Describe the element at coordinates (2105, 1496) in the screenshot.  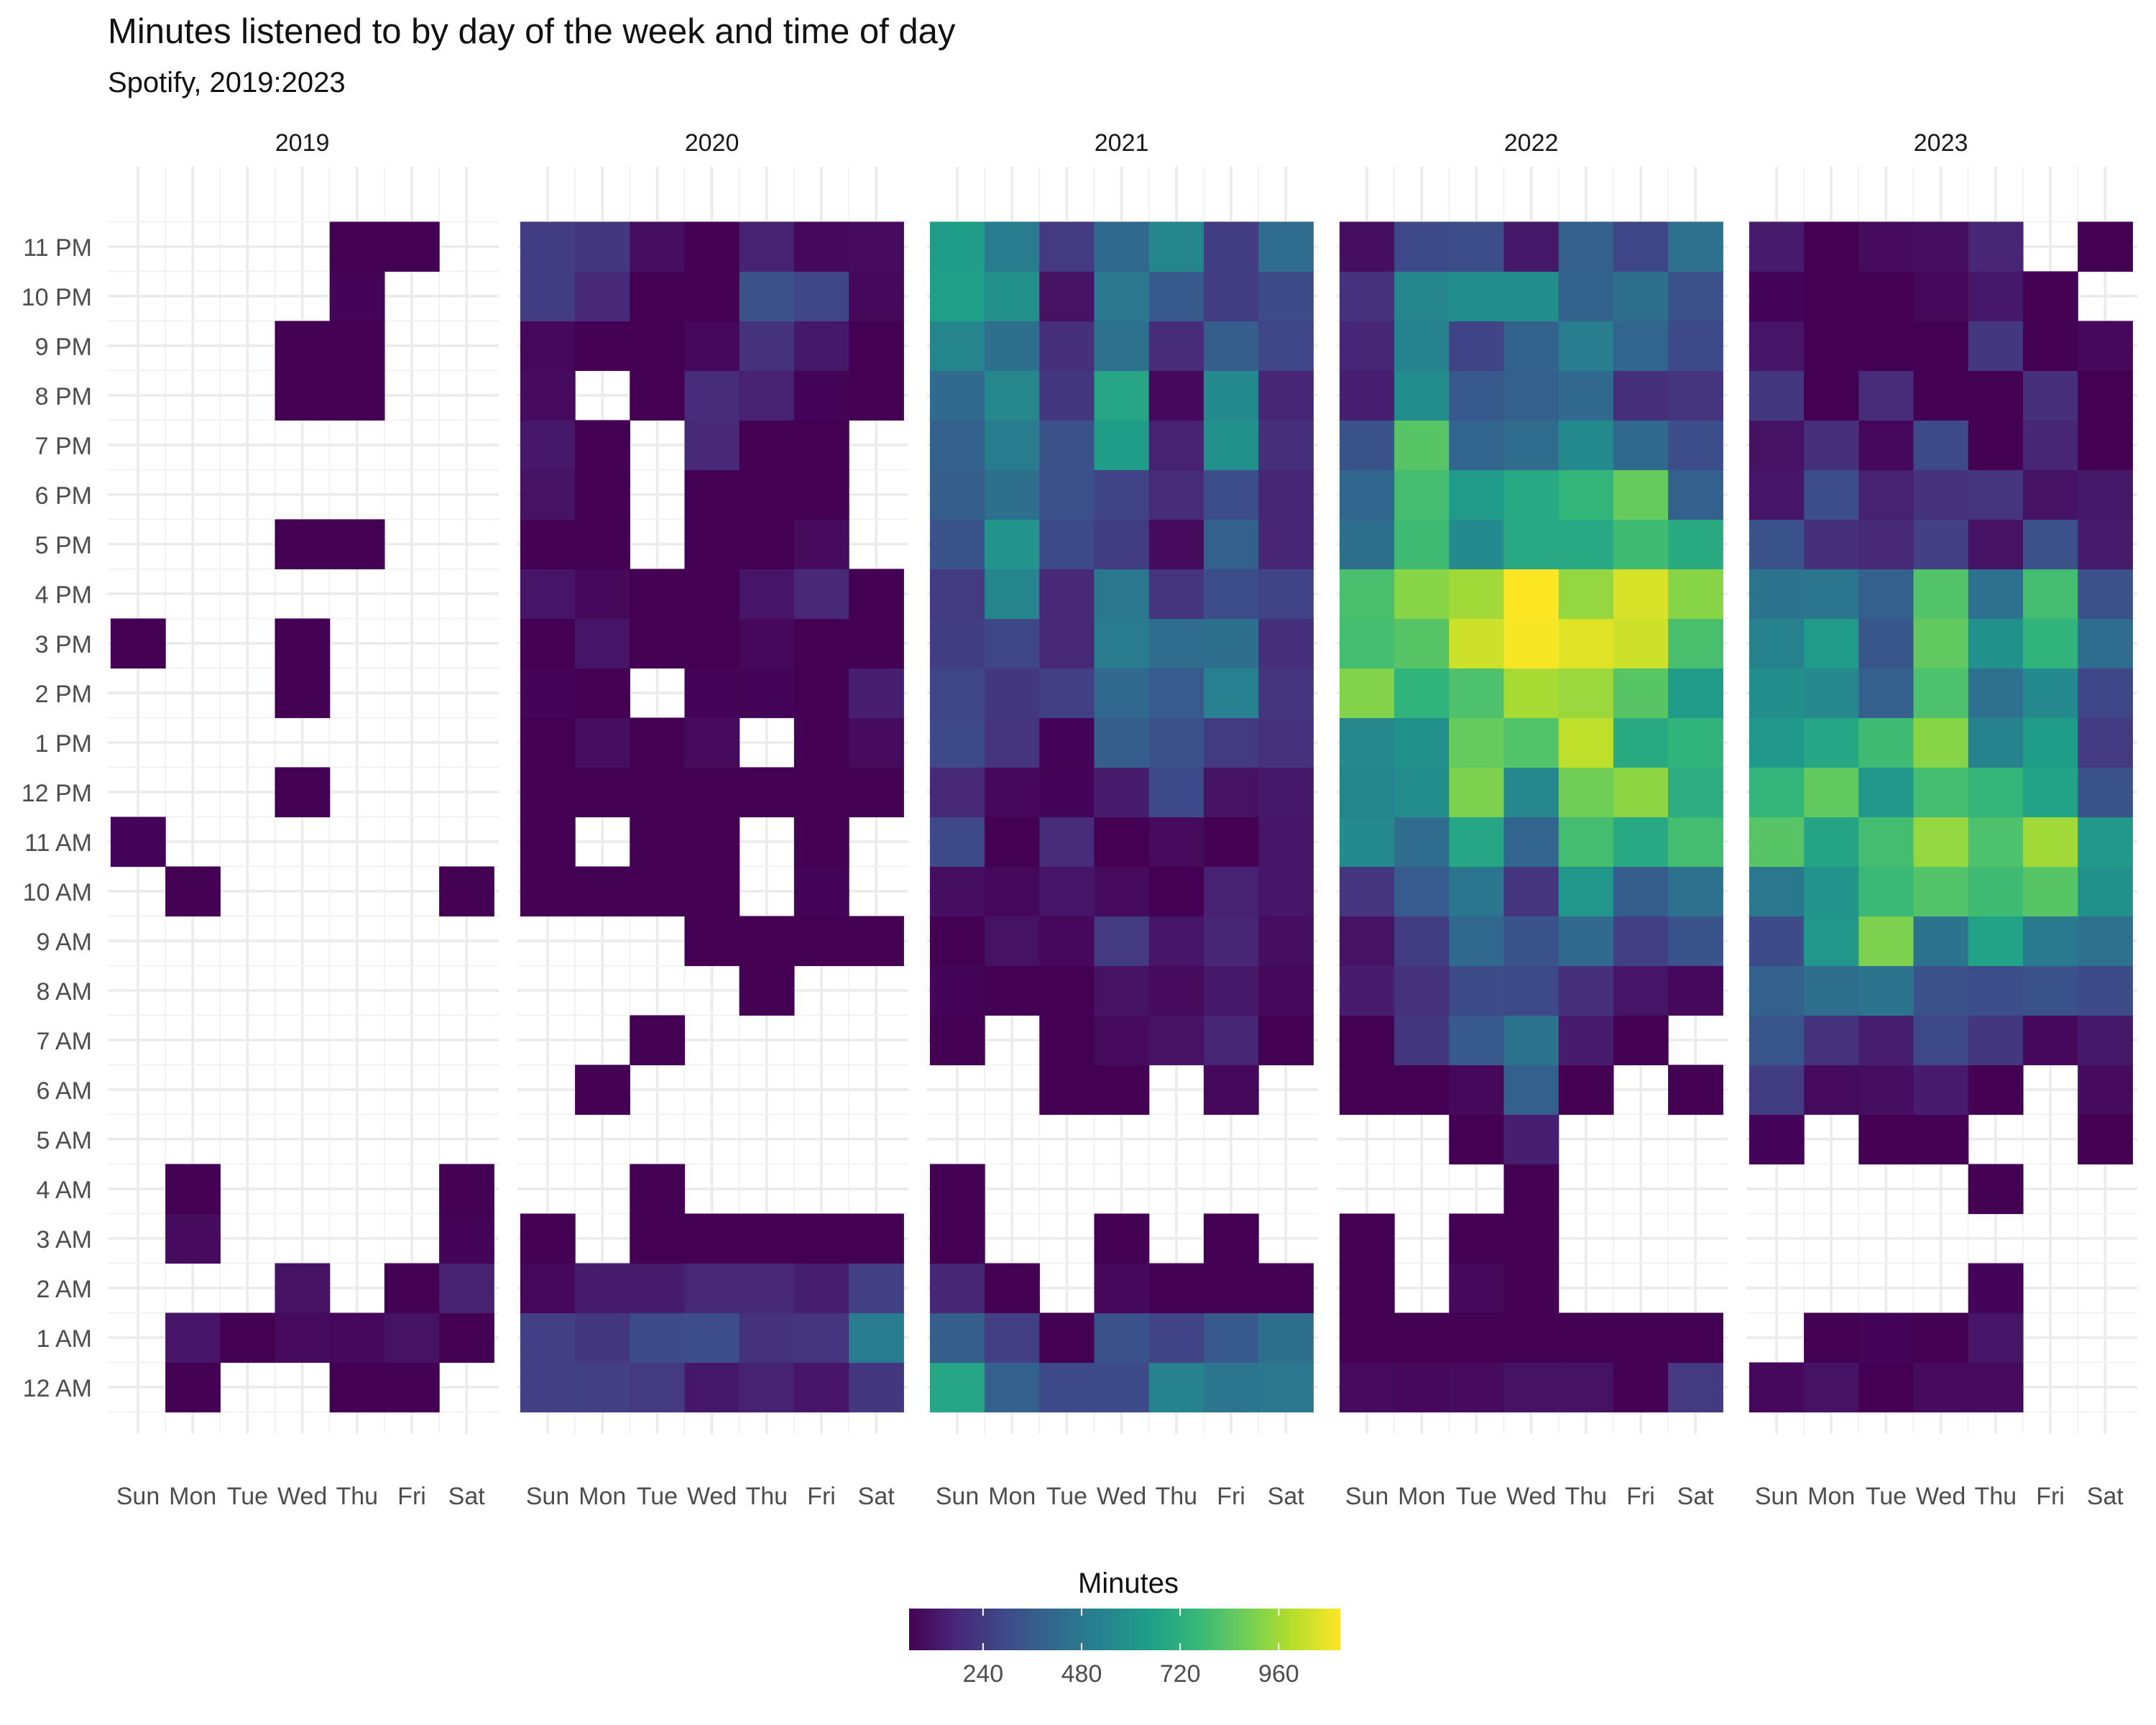
I see `x-tick-label: Sat` at that location.